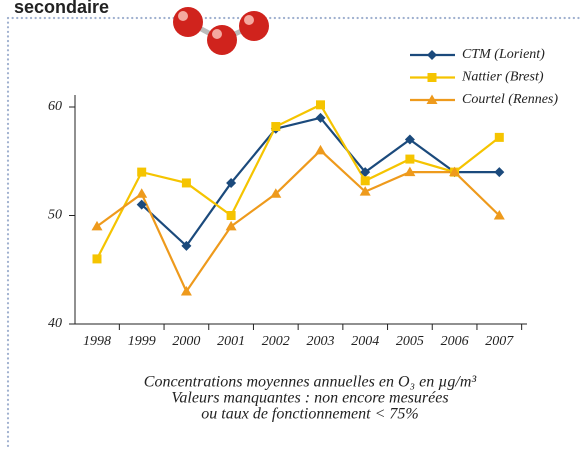 Image resolution: width=585 pixels, height=450 pixels. Describe the element at coordinates (231, 341) in the screenshot. I see `x-tick-label: 2001` at that location.